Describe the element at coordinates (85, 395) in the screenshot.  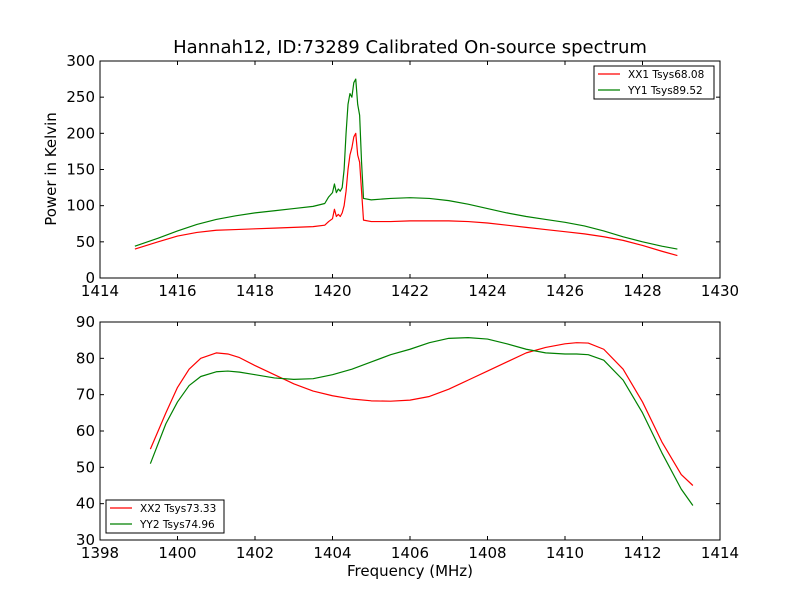
I see `bottom-y-tick-label: 70` at that location.